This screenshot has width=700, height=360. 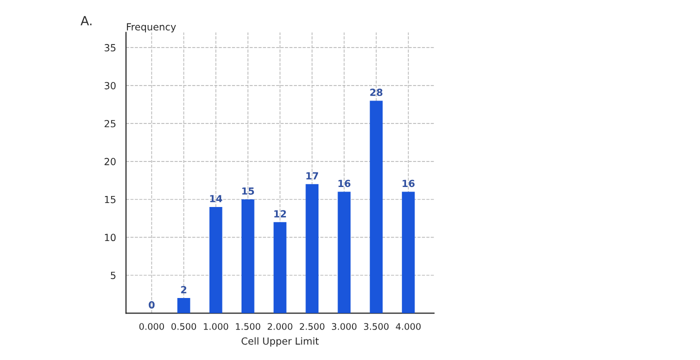 I want to click on y-tick-label: 15, so click(x=110, y=200).